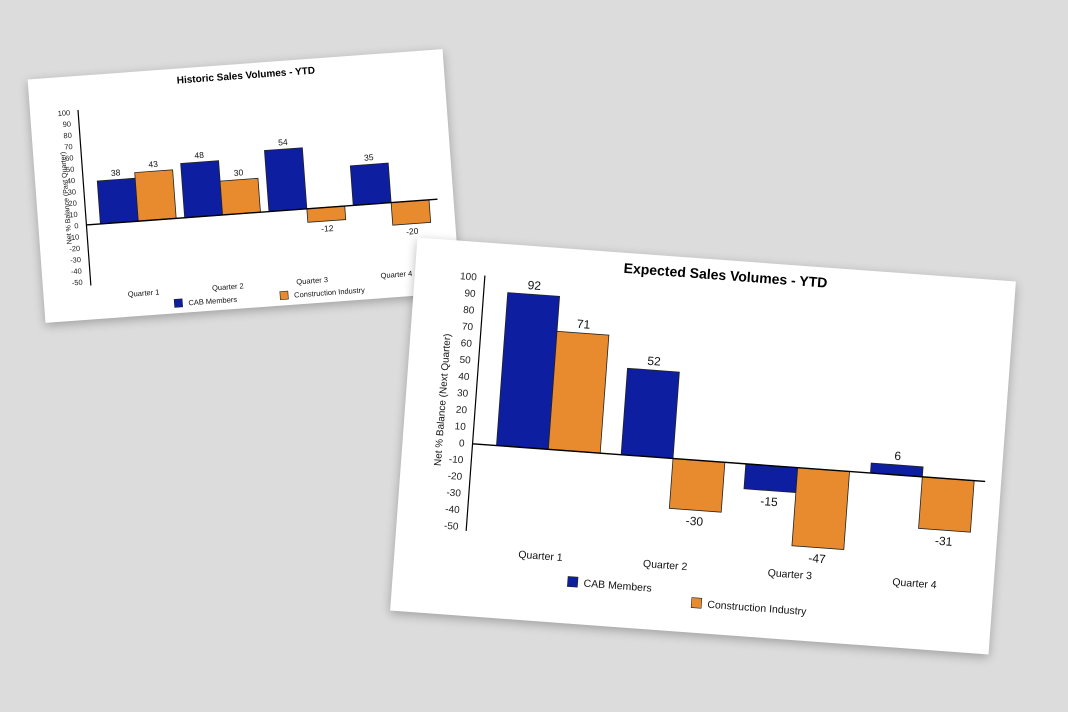 This screenshot has width=1068, height=712. I want to click on data-label: 30, so click(238, 172).